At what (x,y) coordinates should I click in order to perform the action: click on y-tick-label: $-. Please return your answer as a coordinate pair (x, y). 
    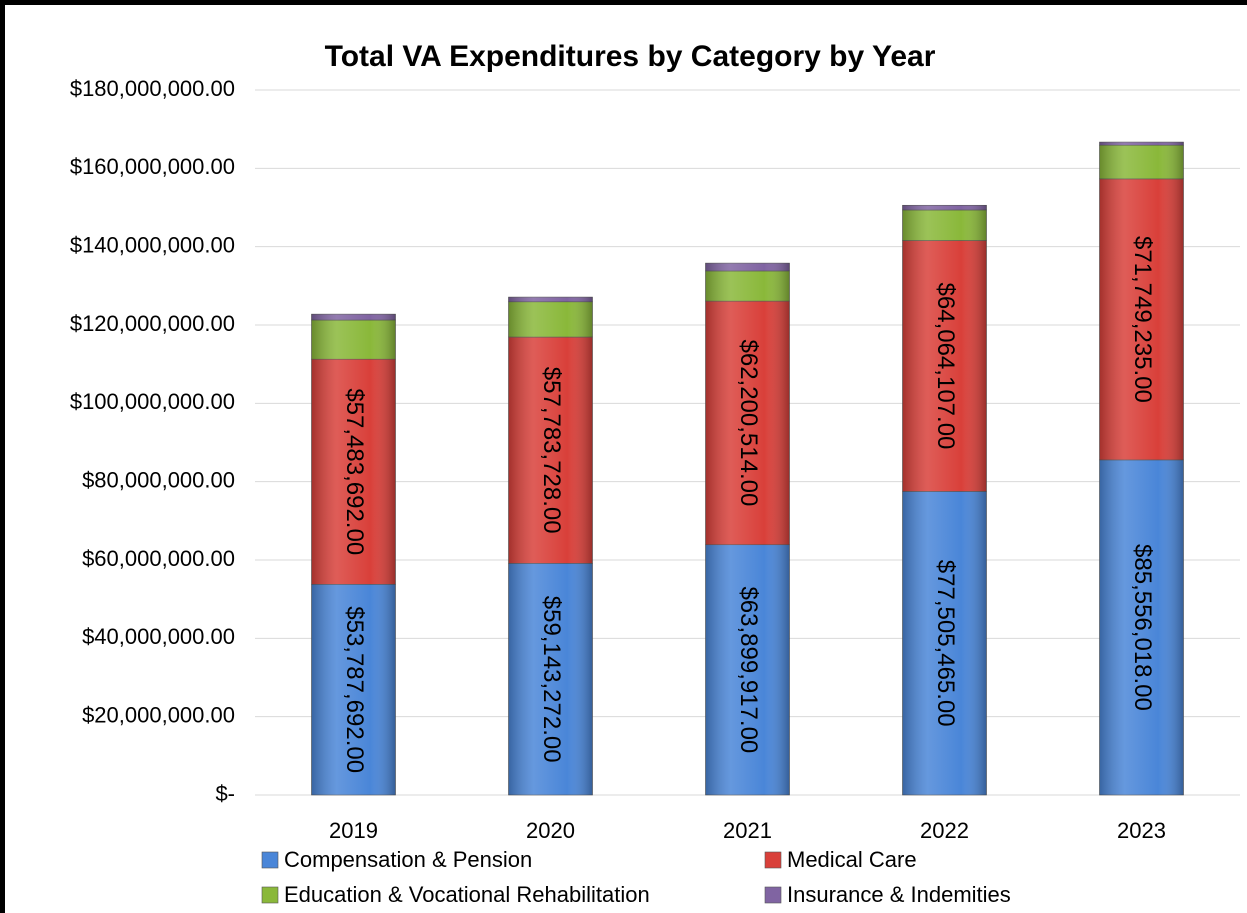
    Looking at the image, I should click on (225, 793).